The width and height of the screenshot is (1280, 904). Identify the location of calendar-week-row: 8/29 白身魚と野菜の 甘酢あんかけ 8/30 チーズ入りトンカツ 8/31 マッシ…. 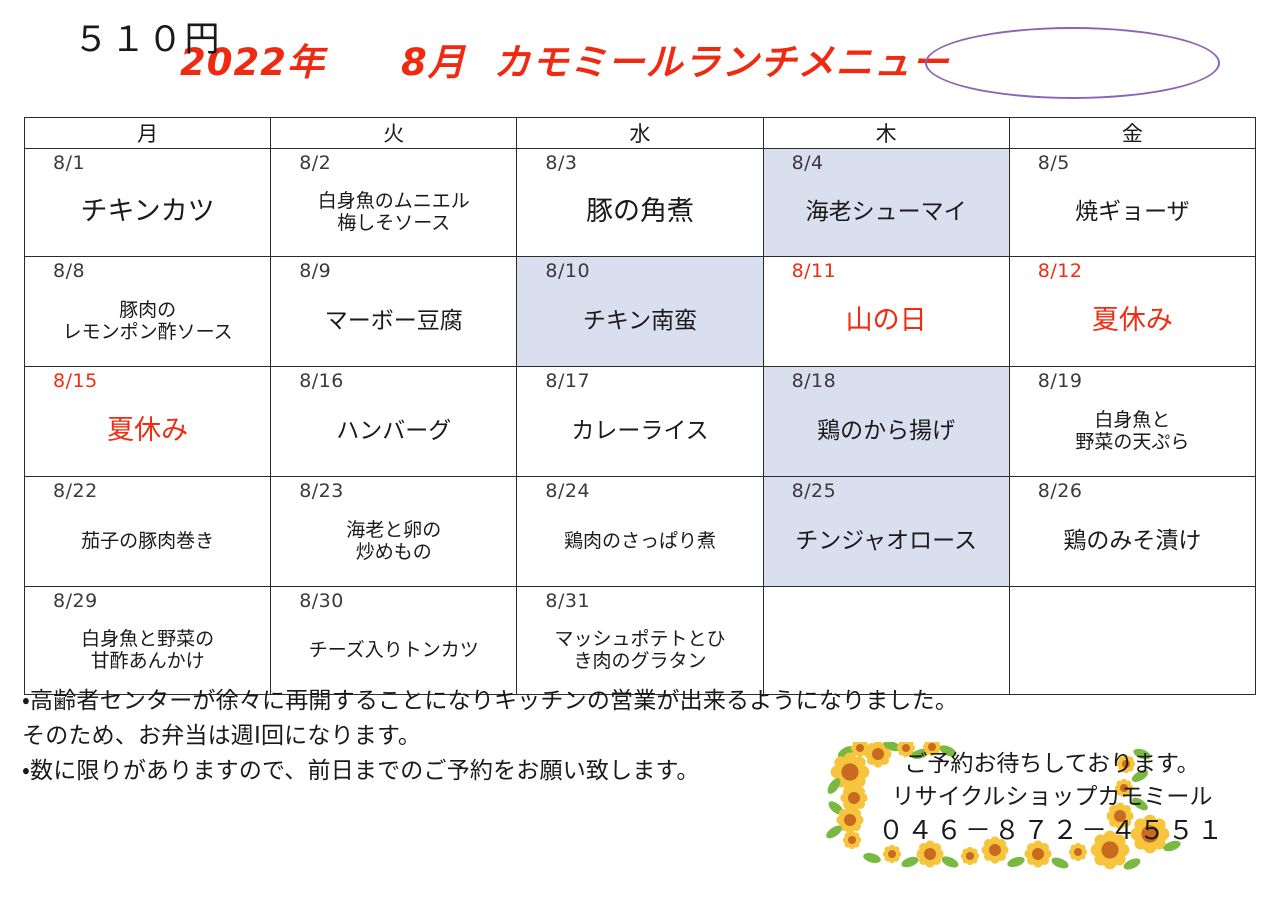
(640, 640).